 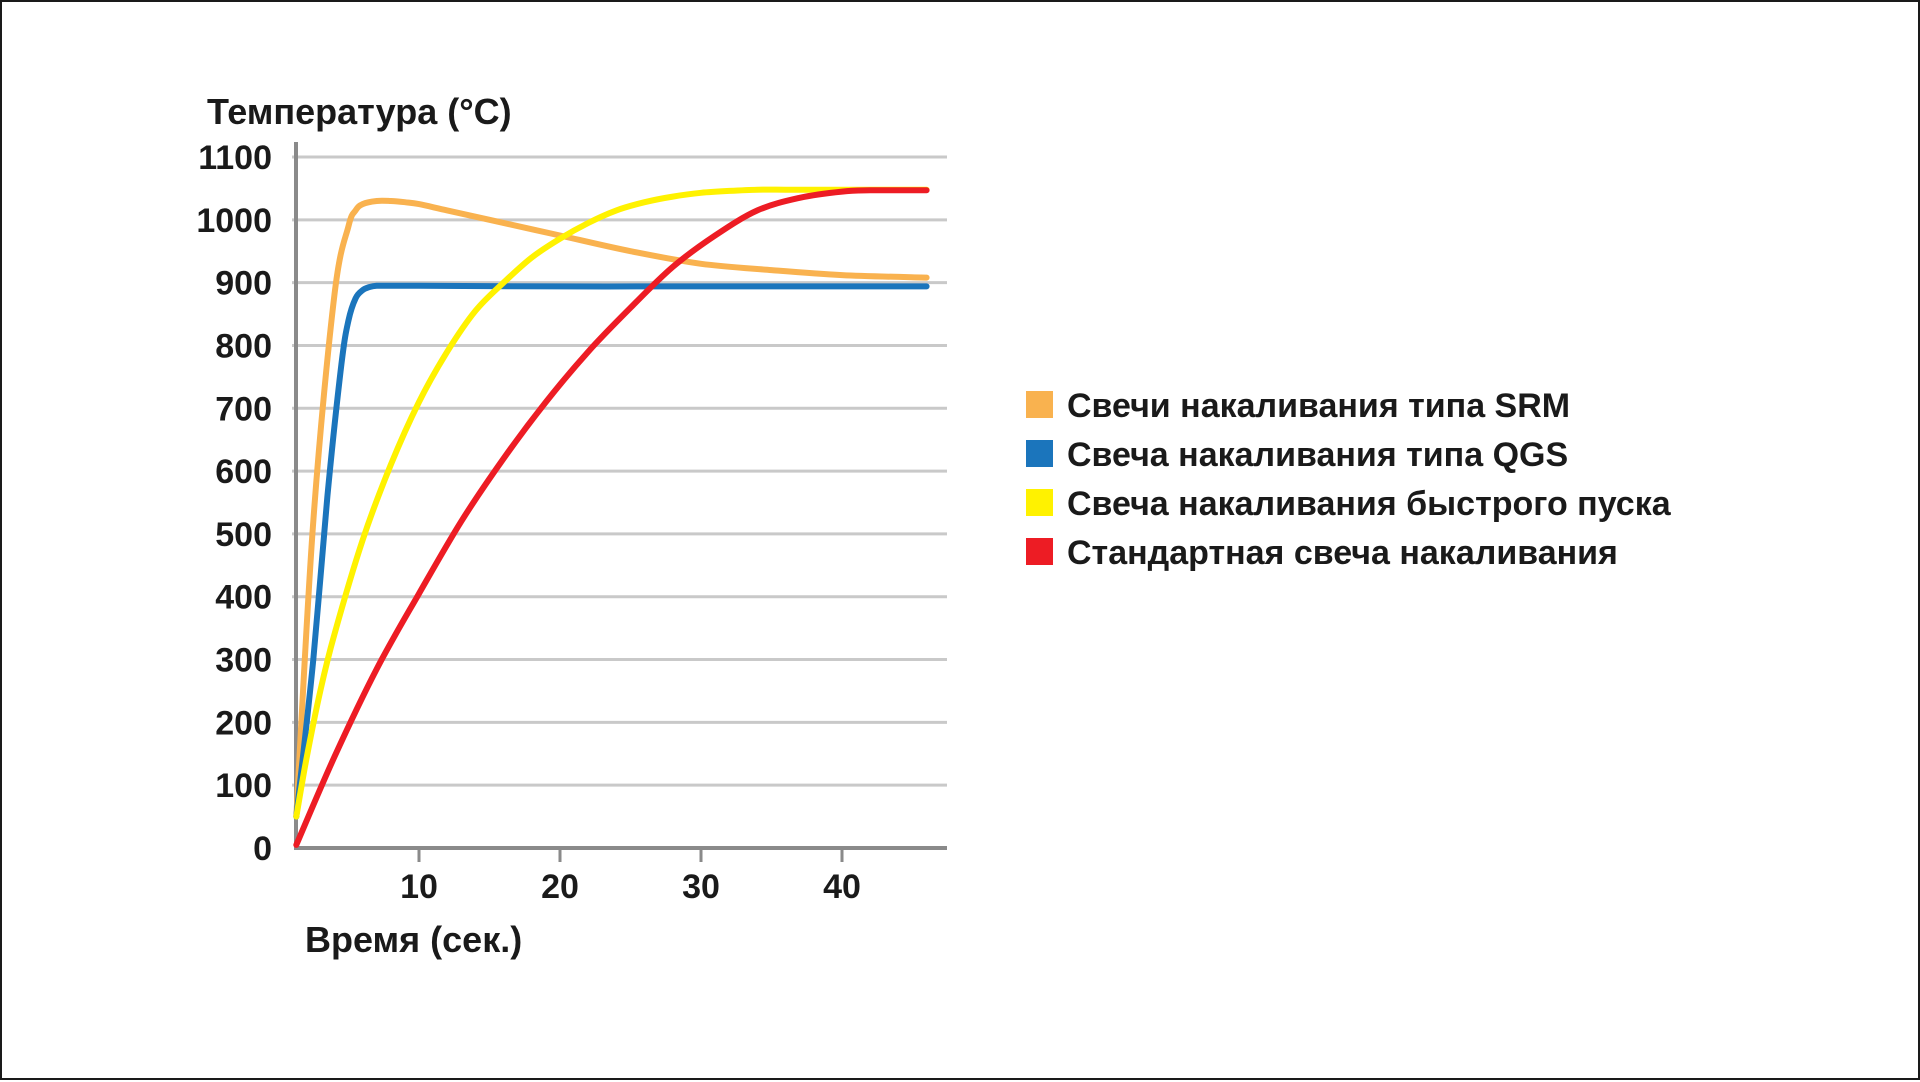 I want to click on y-tick-1000: 1000, so click(x=234, y=221).